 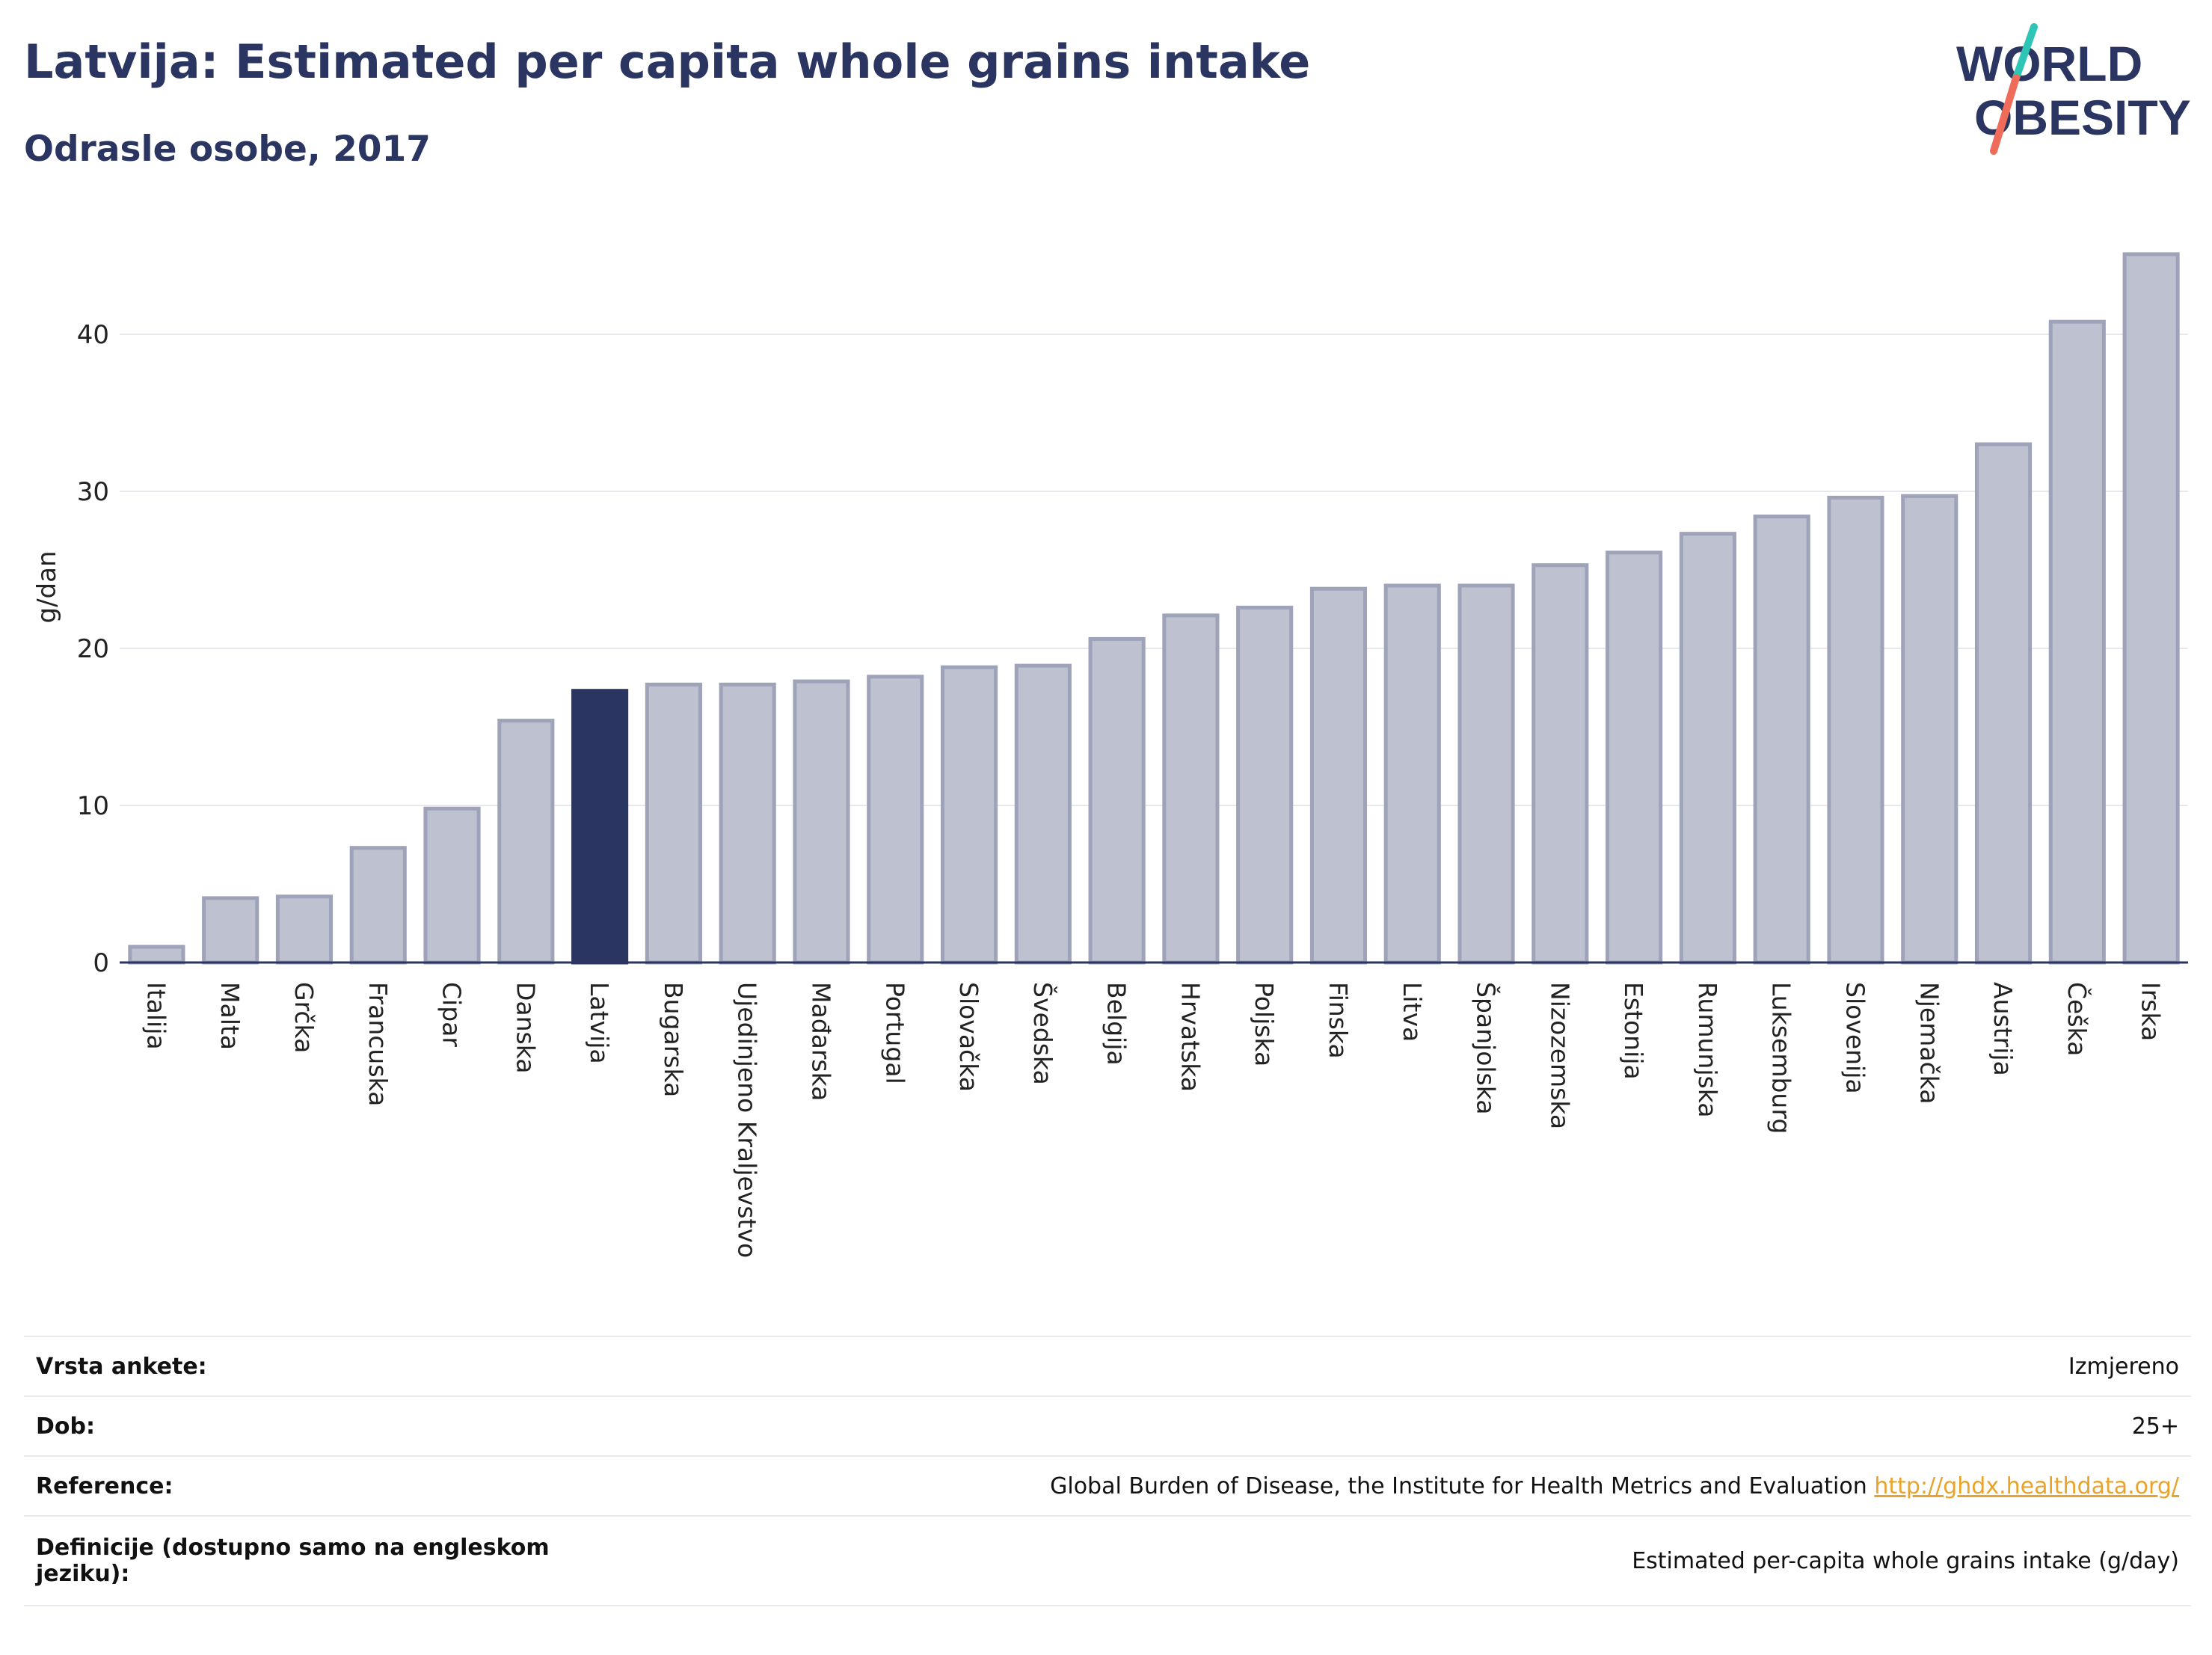 I want to click on y-tick-label: 0, so click(x=101, y=963).